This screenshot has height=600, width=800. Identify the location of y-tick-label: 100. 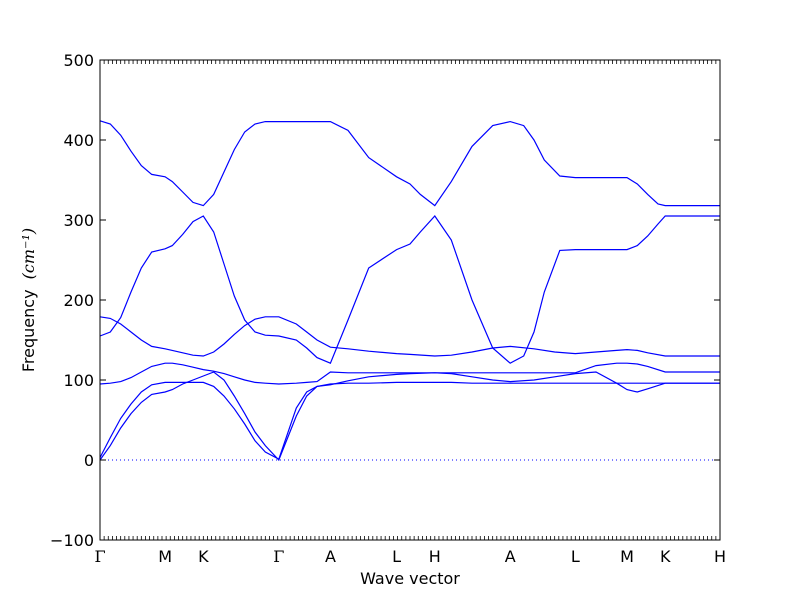
(78, 380).